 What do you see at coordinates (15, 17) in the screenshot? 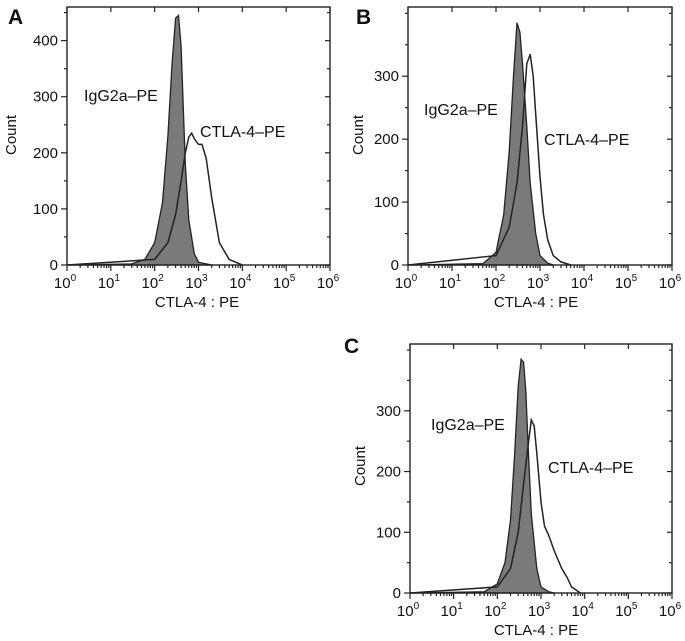
I see `panel-letter: A` at bounding box center [15, 17].